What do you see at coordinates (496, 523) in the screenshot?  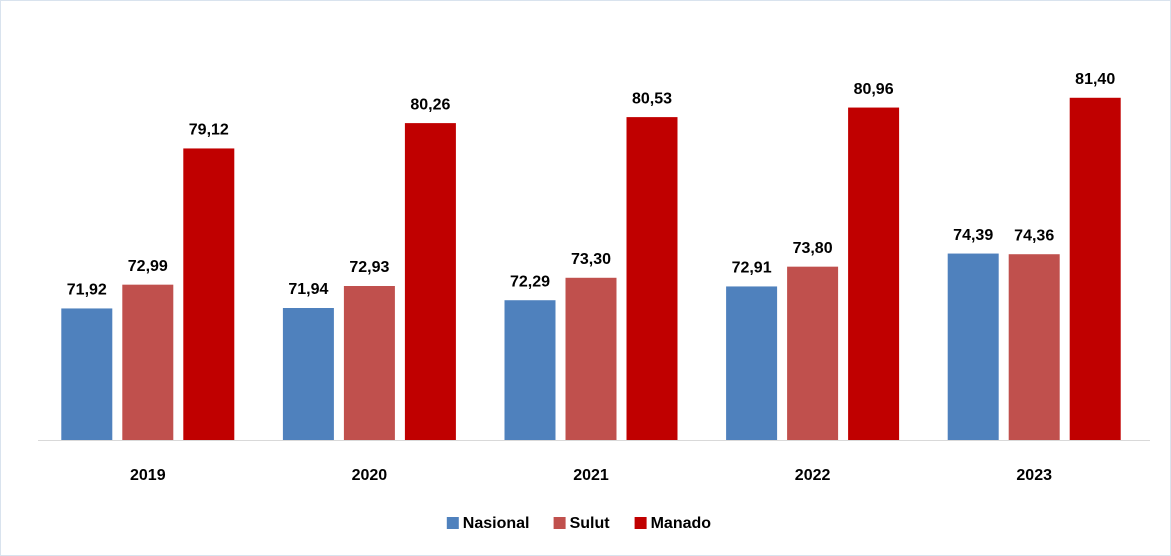 I see `legend-label: Nasional` at bounding box center [496, 523].